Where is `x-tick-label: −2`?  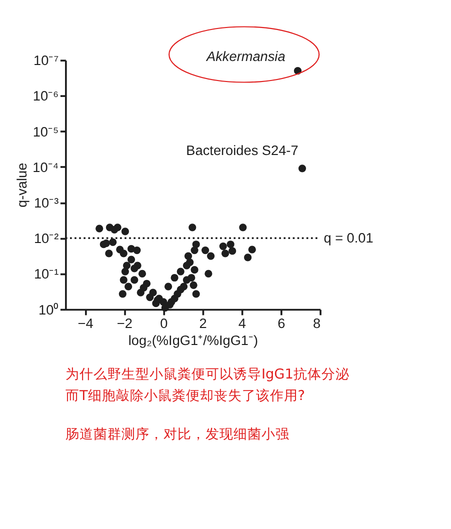
x-tick-label: −2 is located at coordinates (124, 323).